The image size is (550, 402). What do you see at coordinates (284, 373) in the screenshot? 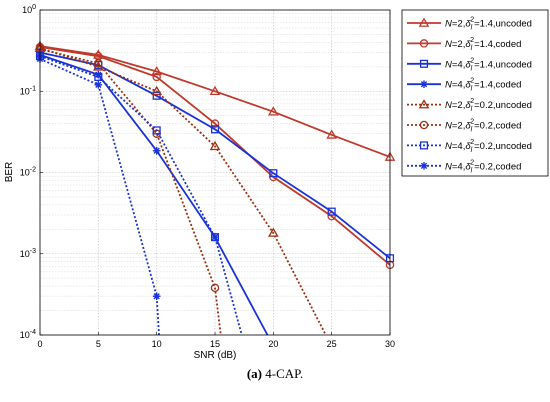
I see `caption-text: 4-CAP.` at bounding box center [284, 373].